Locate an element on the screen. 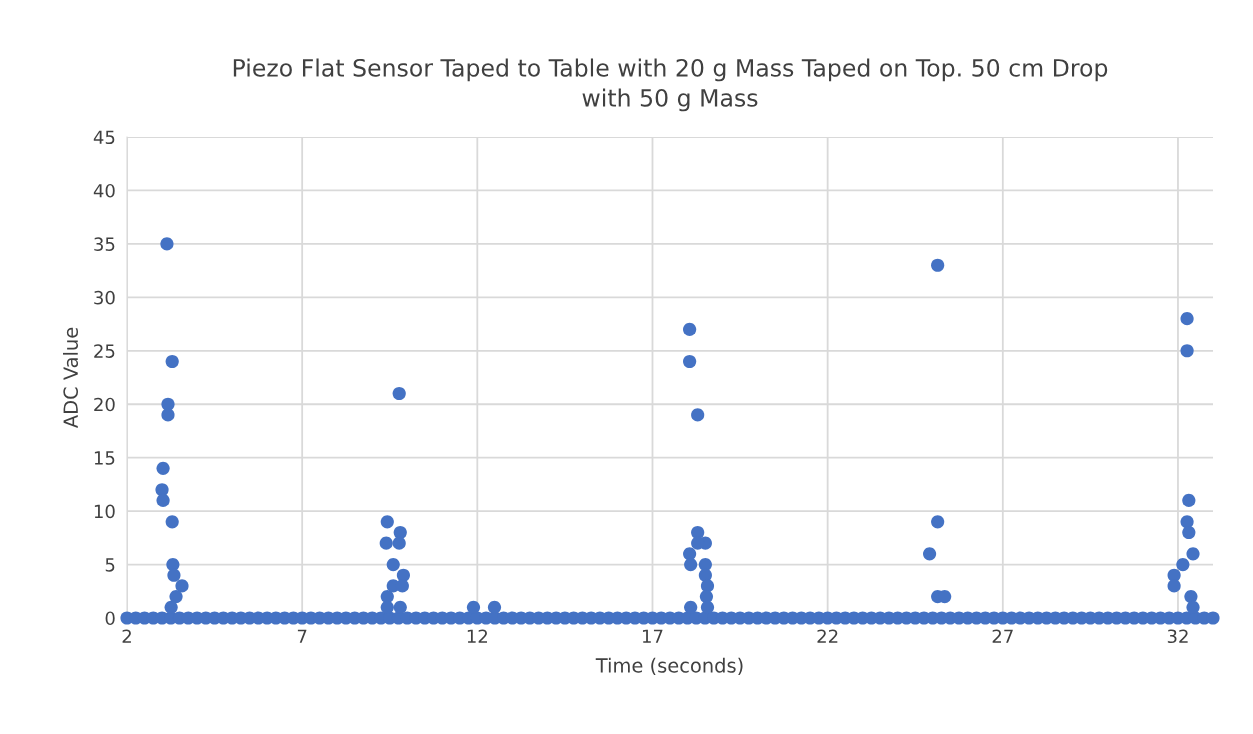  y-tick-label: 10 is located at coordinates (104, 511).